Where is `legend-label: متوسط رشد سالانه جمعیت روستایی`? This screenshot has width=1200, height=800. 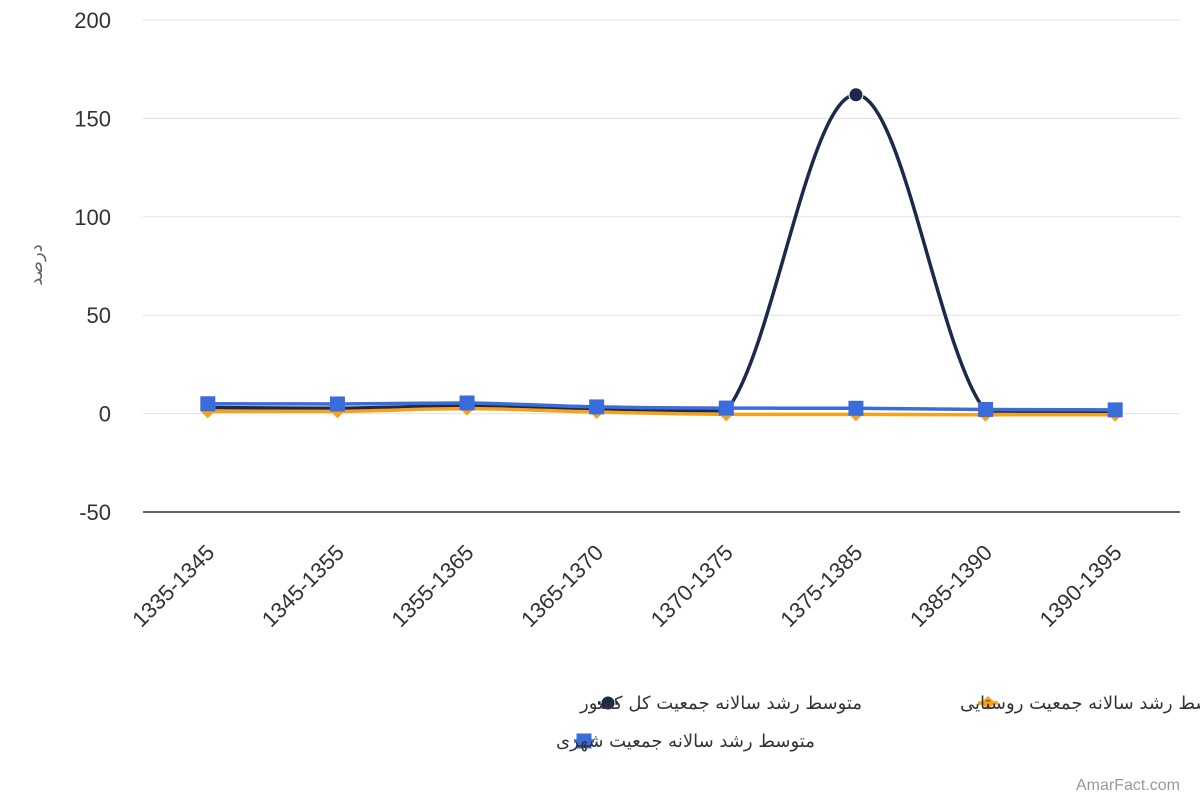
legend-label: متوسط رشد سالانه جمعیت روستایی is located at coordinates (1080, 703).